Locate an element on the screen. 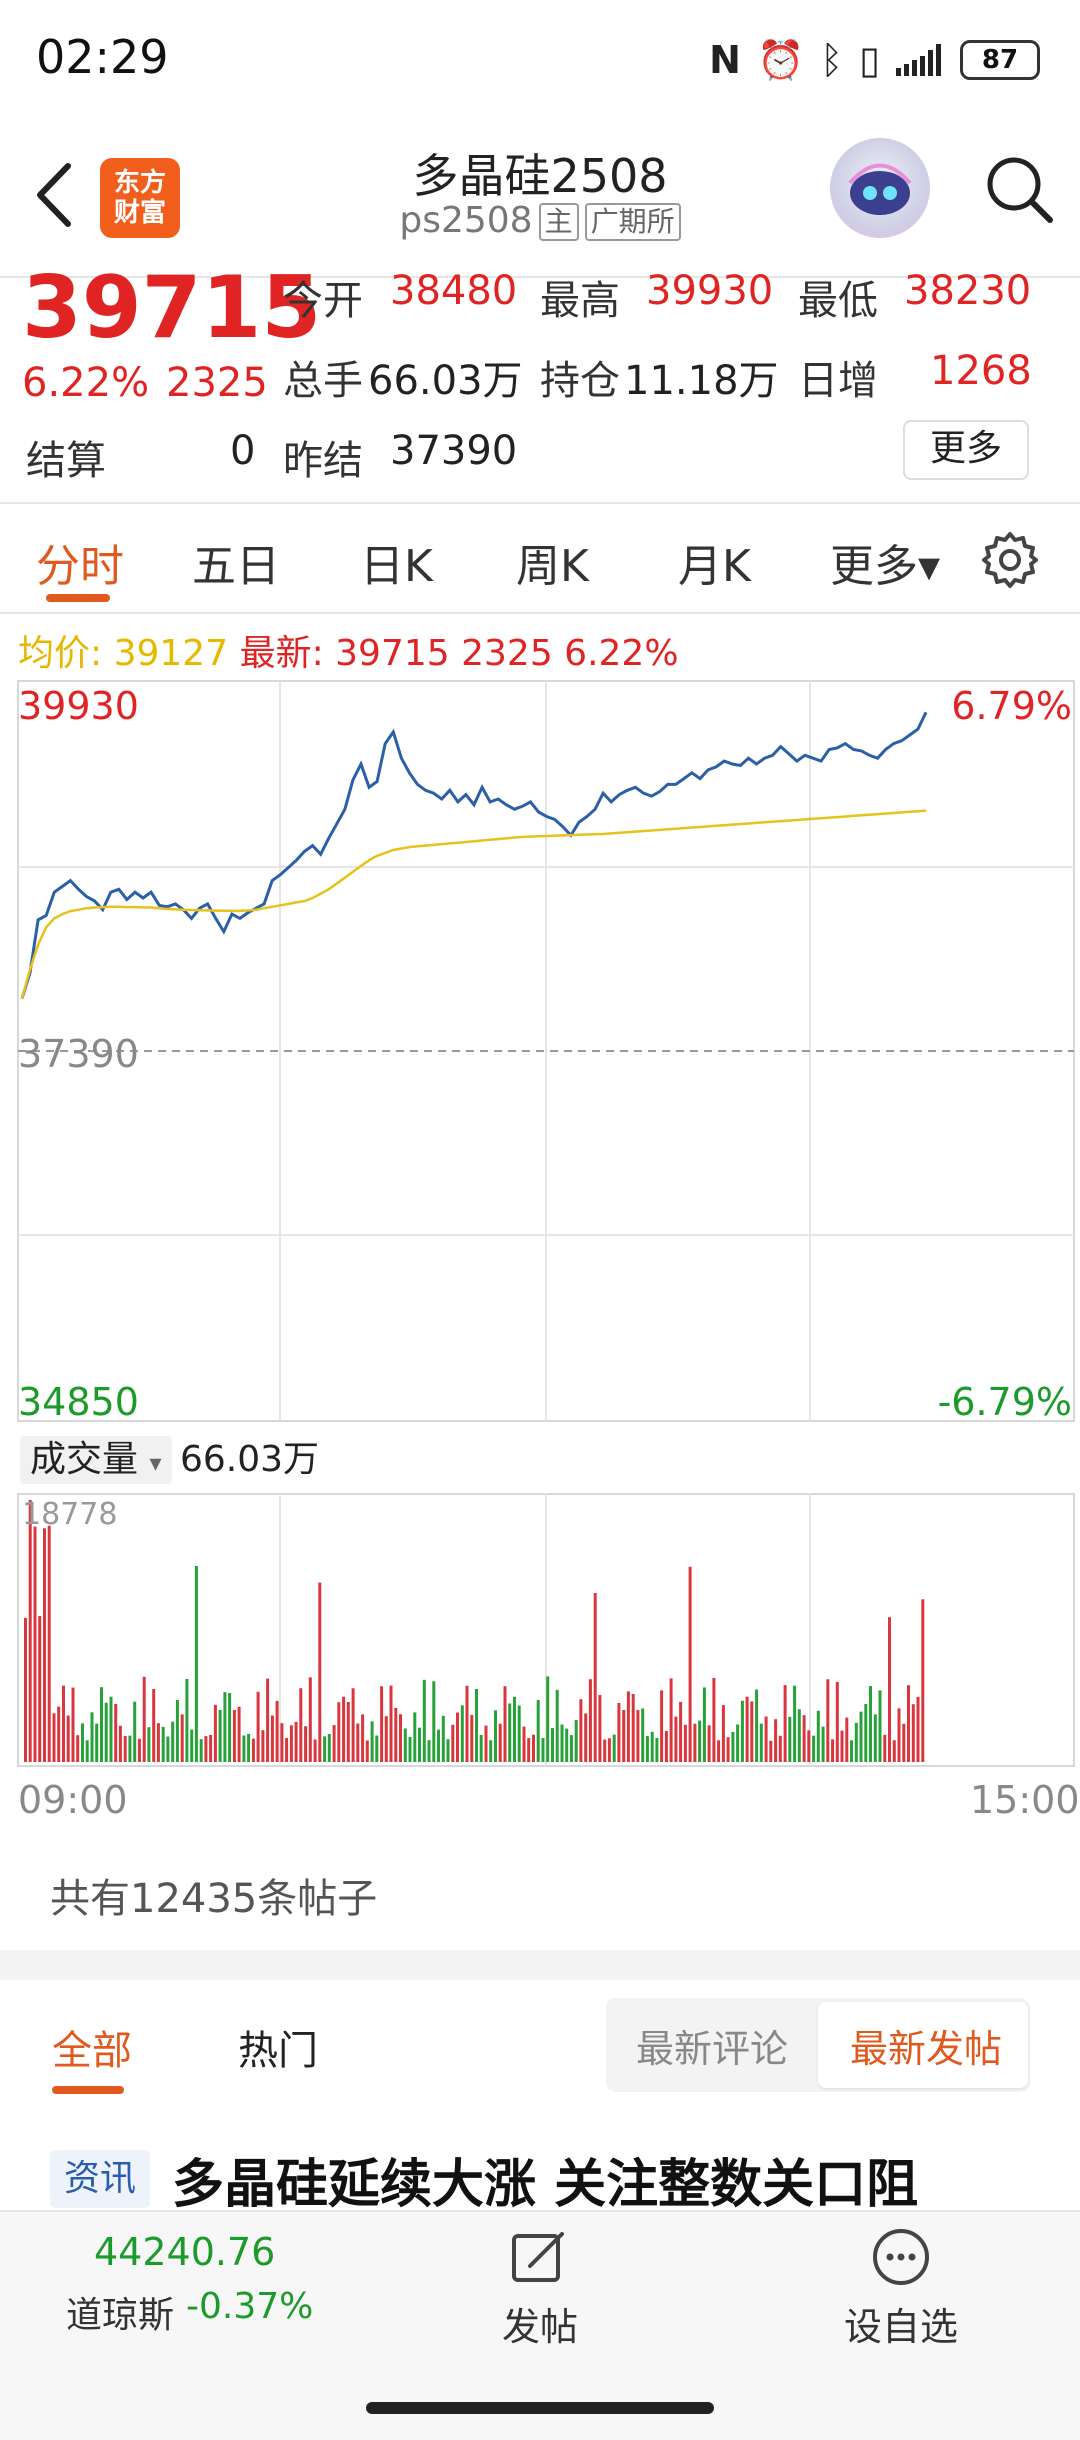 The height and width of the screenshot is (2440, 1080). latest-price-legend: 最新: 39715 2325 6.22% is located at coordinates (459, 653).